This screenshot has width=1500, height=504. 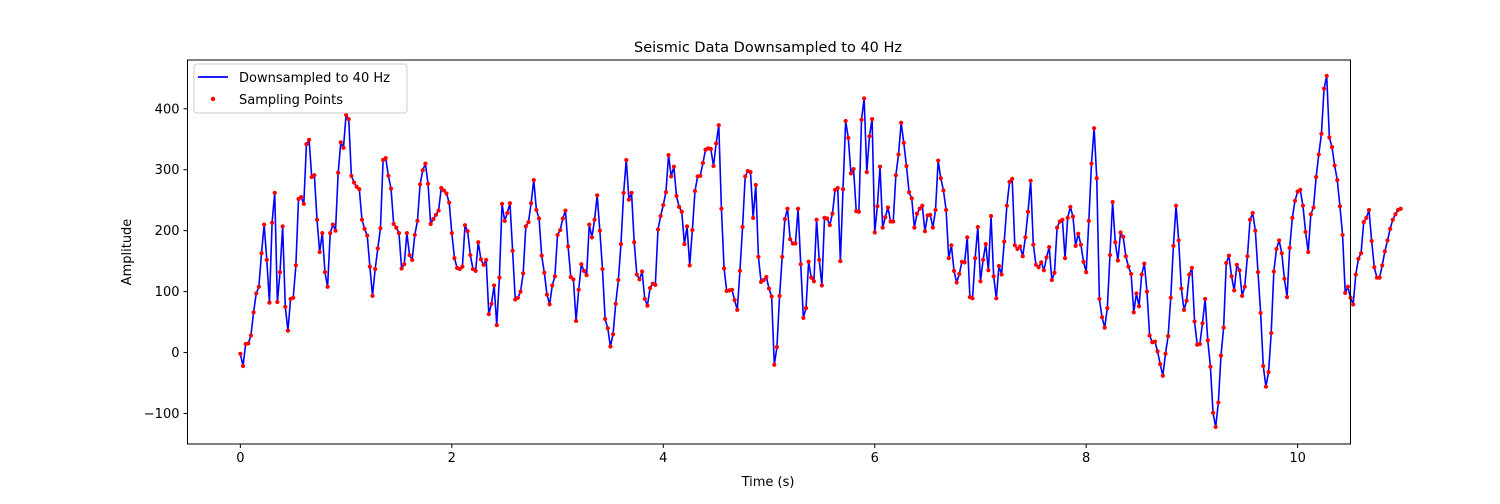 What do you see at coordinates (300, 88) in the screenshot?
I see `legend-box` at bounding box center [300, 88].